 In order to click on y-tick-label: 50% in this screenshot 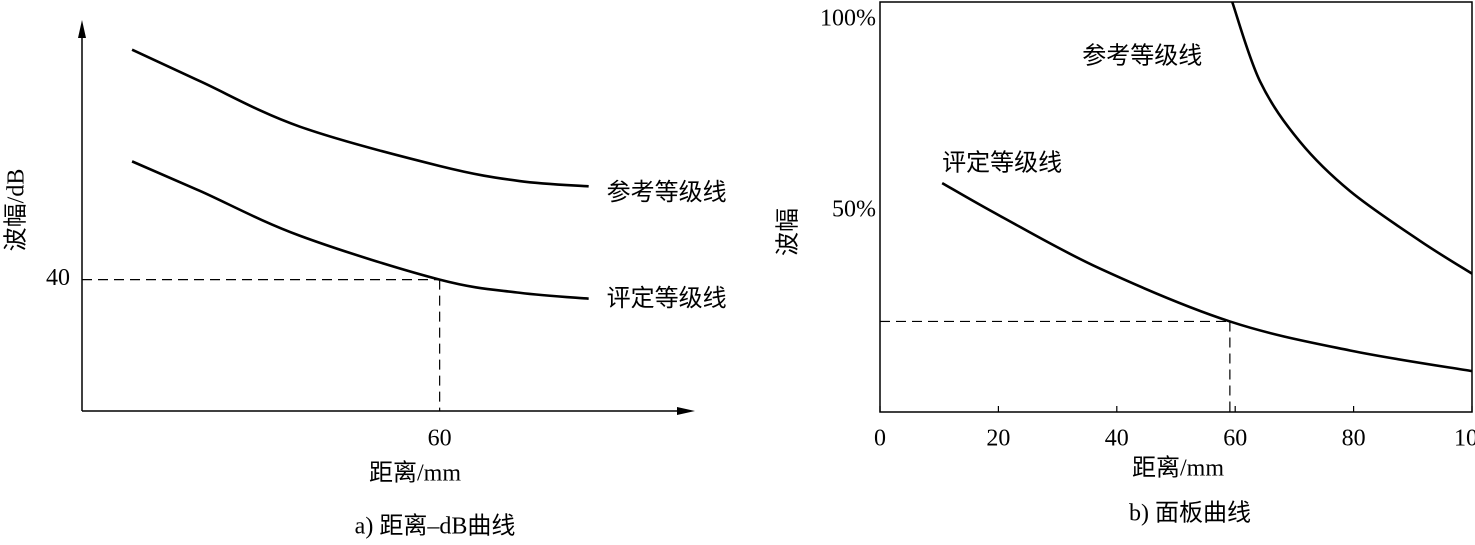, I will do `click(854, 210)`.